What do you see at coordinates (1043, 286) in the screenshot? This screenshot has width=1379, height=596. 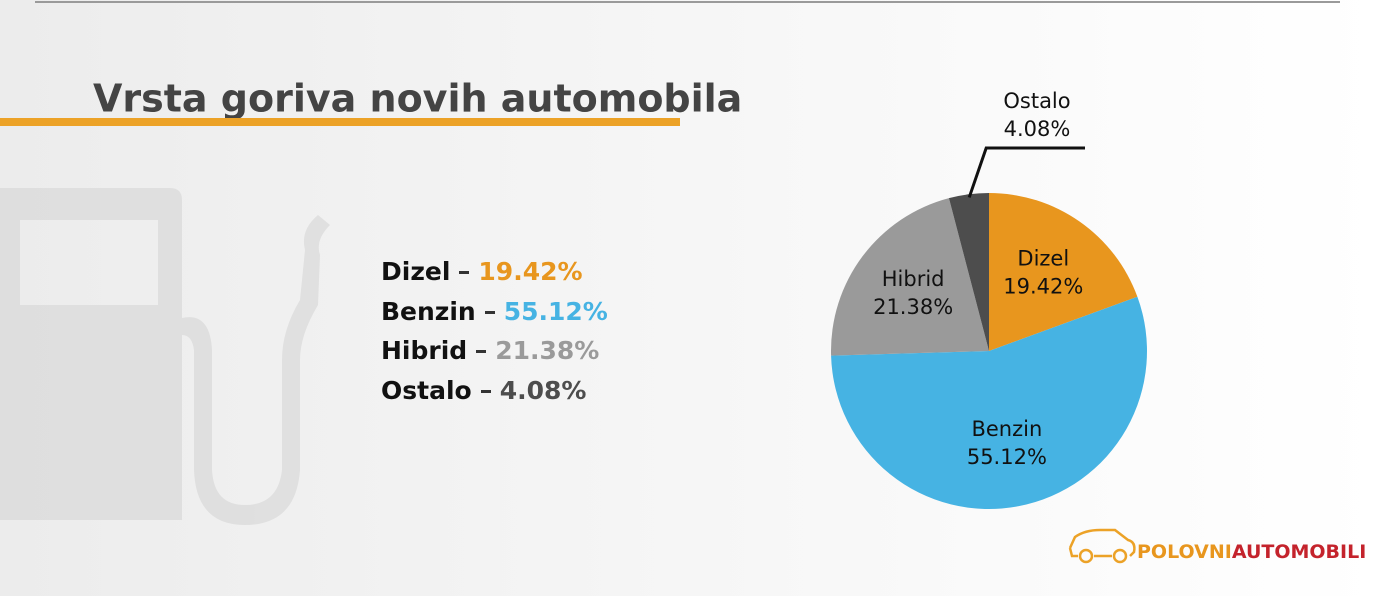 I see `slice-value: 19.42%` at bounding box center [1043, 286].